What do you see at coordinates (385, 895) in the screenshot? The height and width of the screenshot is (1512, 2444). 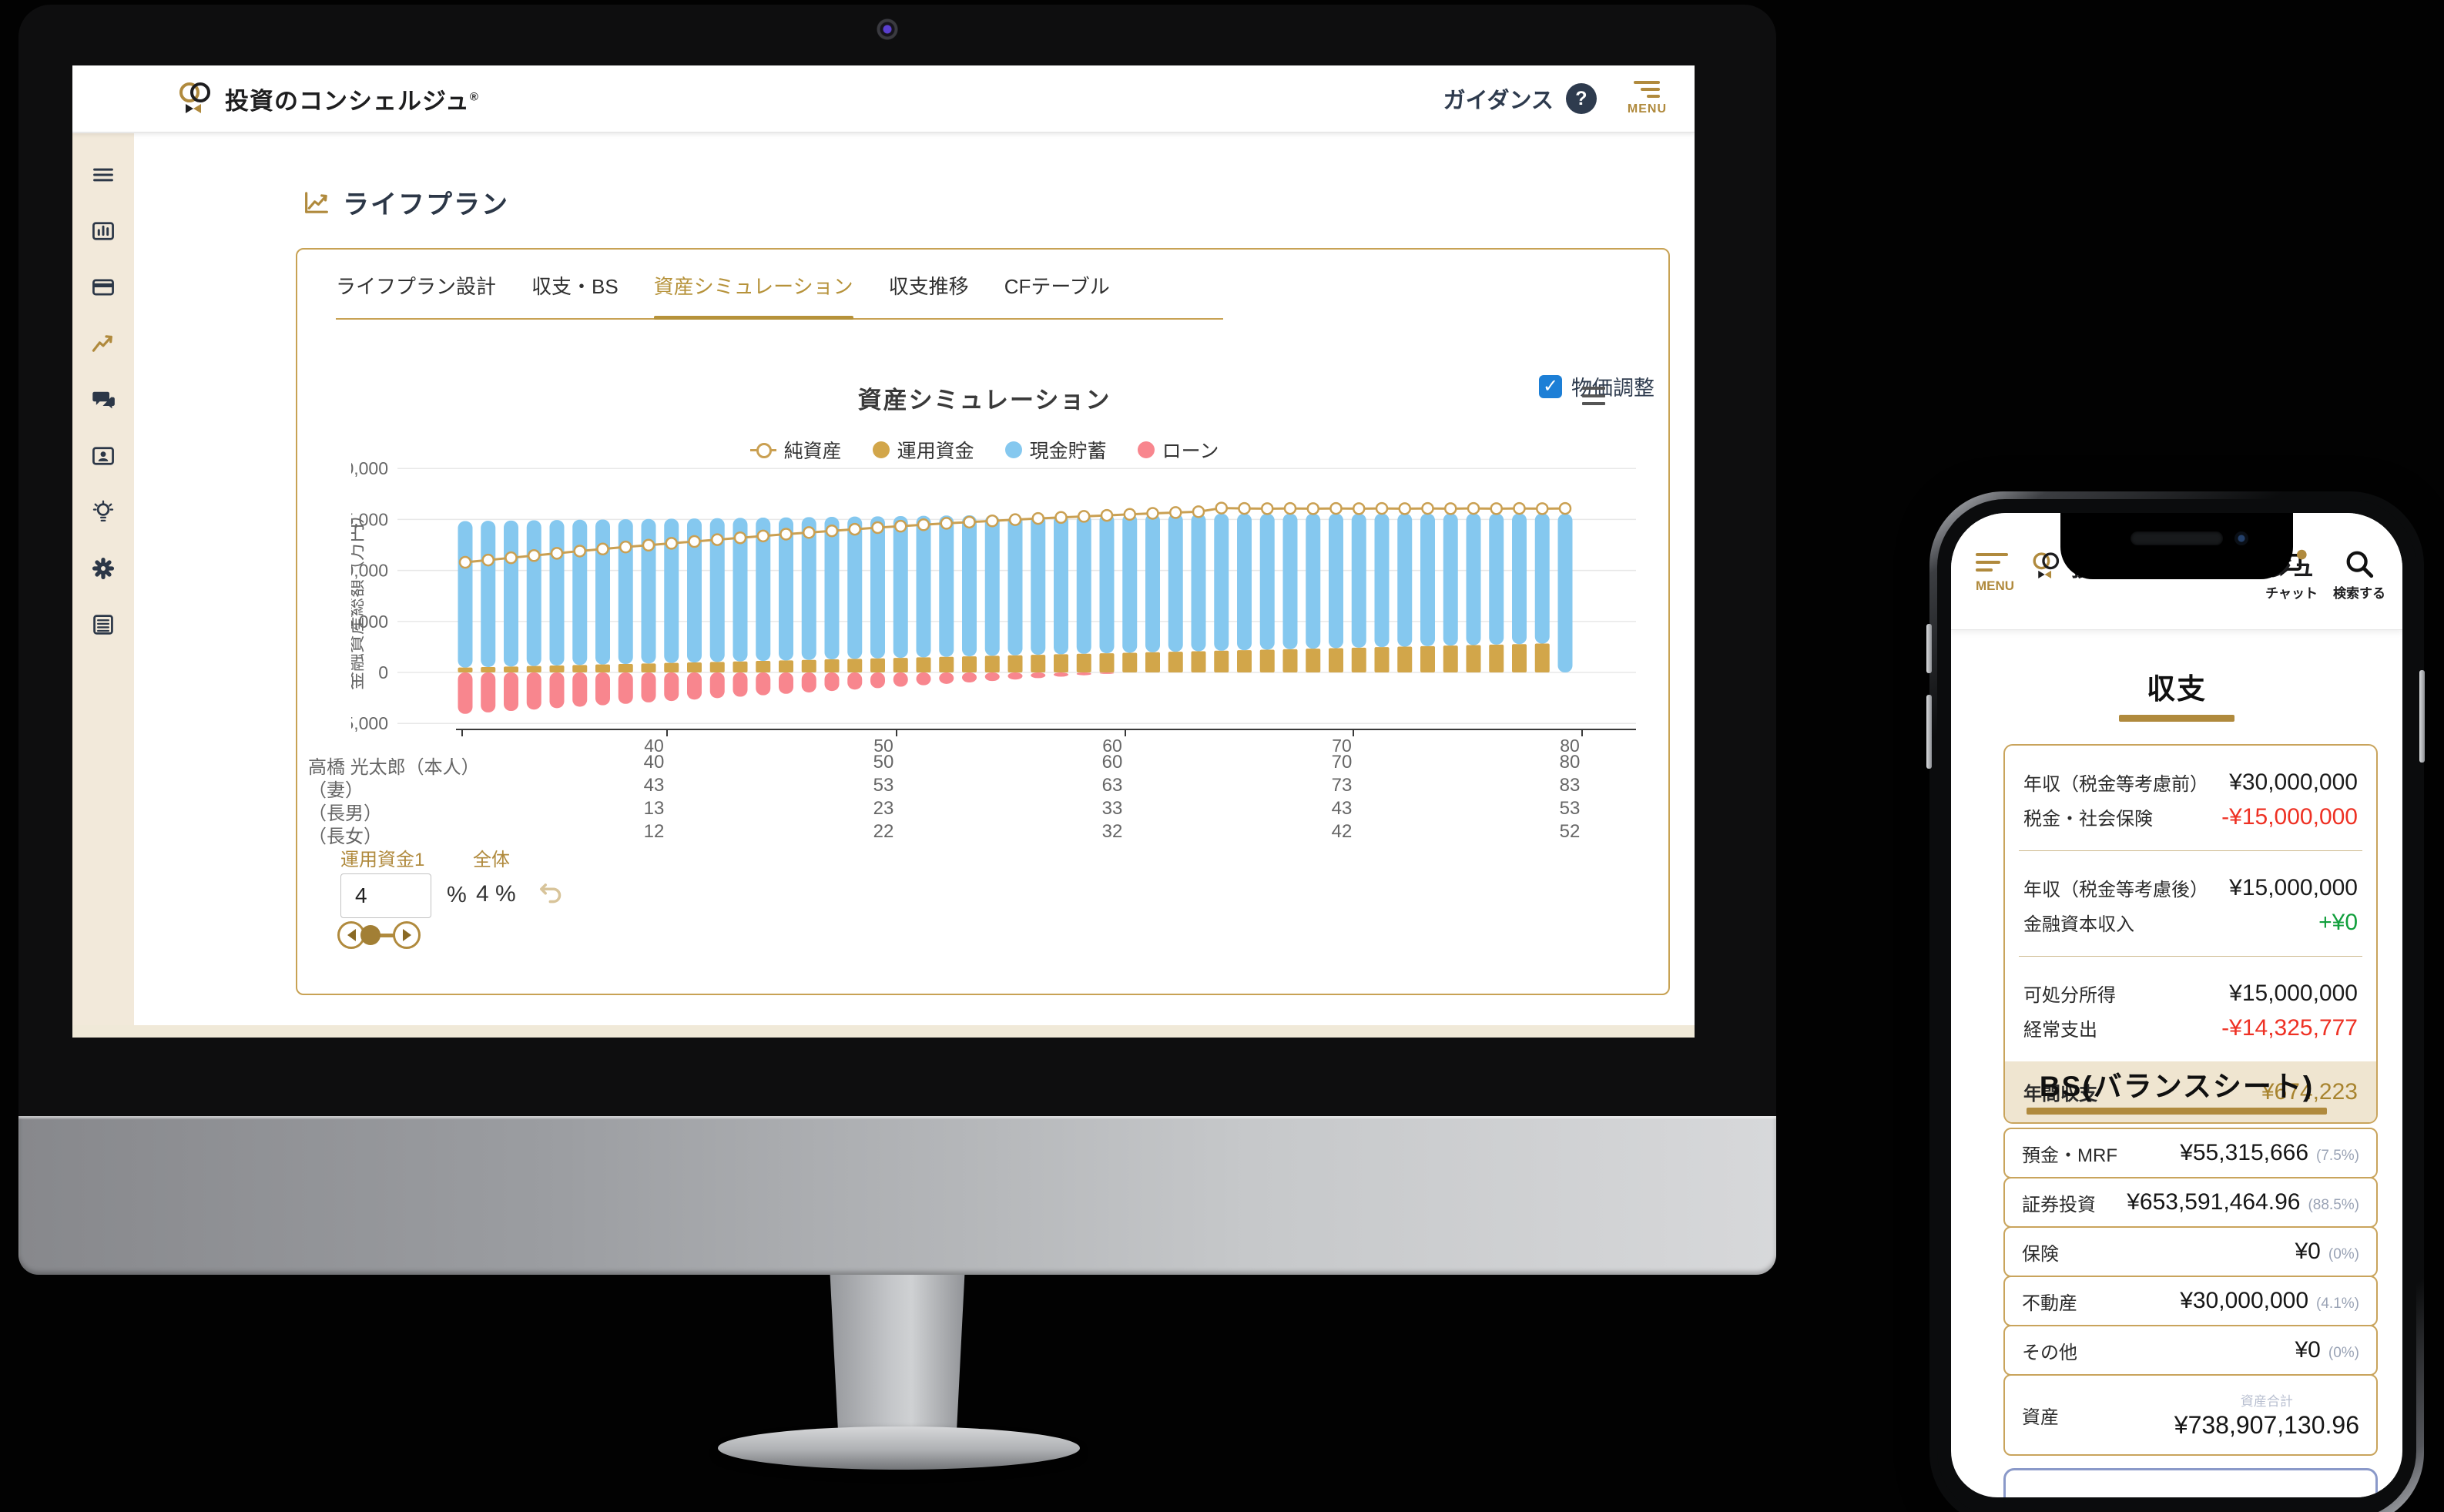 I see `fund1-rate-input` at bounding box center [385, 895].